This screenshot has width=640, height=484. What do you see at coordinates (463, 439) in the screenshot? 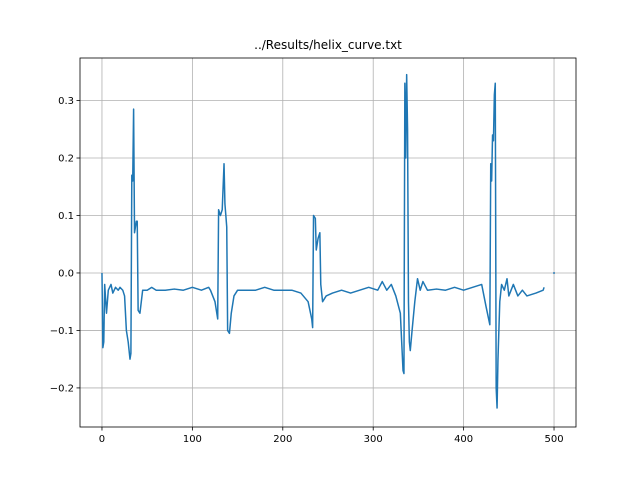
I see `x-tick-label: 400` at bounding box center [463, 439].